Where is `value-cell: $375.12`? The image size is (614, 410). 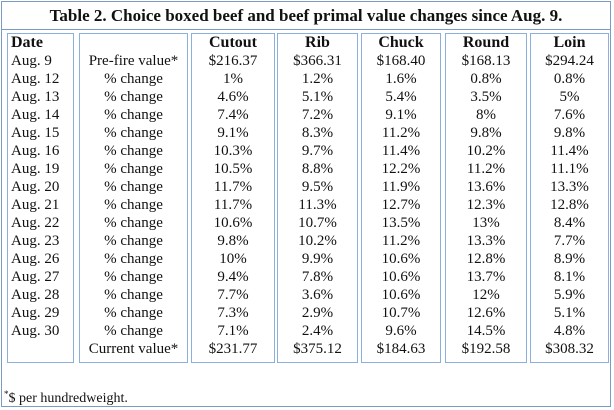
value-cell: $375.12 is located at coordinates (317, 349).